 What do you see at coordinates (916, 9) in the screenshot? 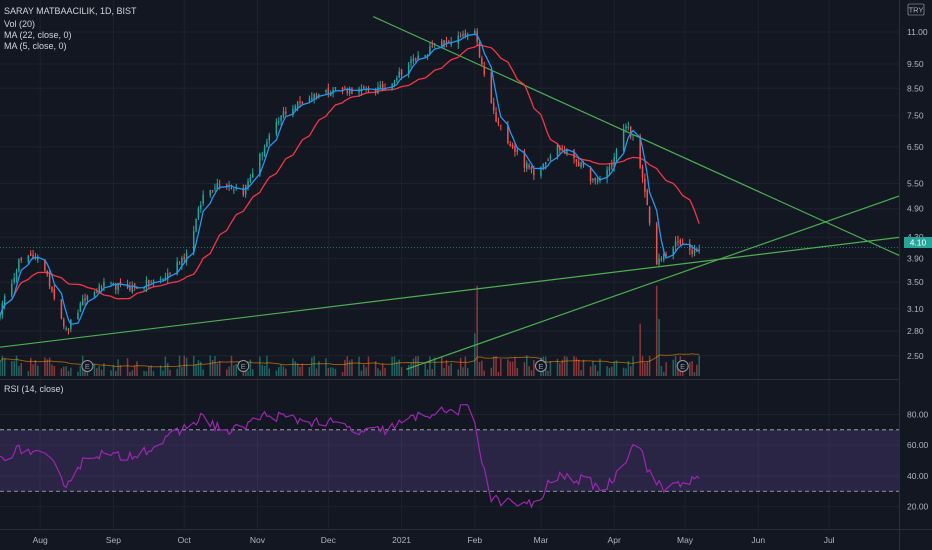
I see `currency-badge` at bounding box center [916, 9].